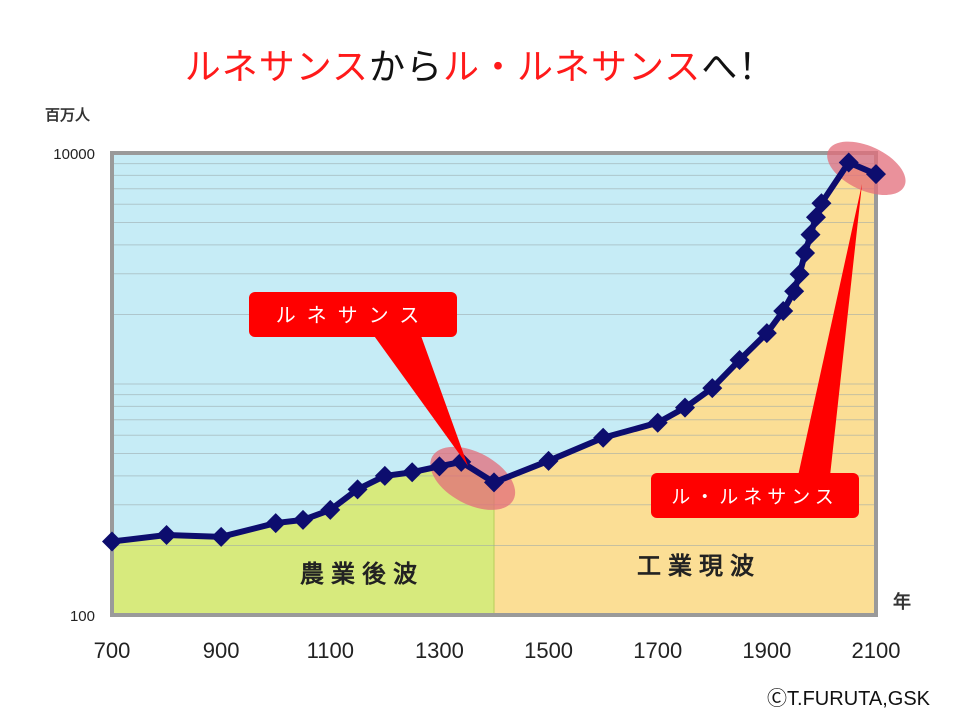  I want to click on x-axis-label: 年, so click(902, 601).